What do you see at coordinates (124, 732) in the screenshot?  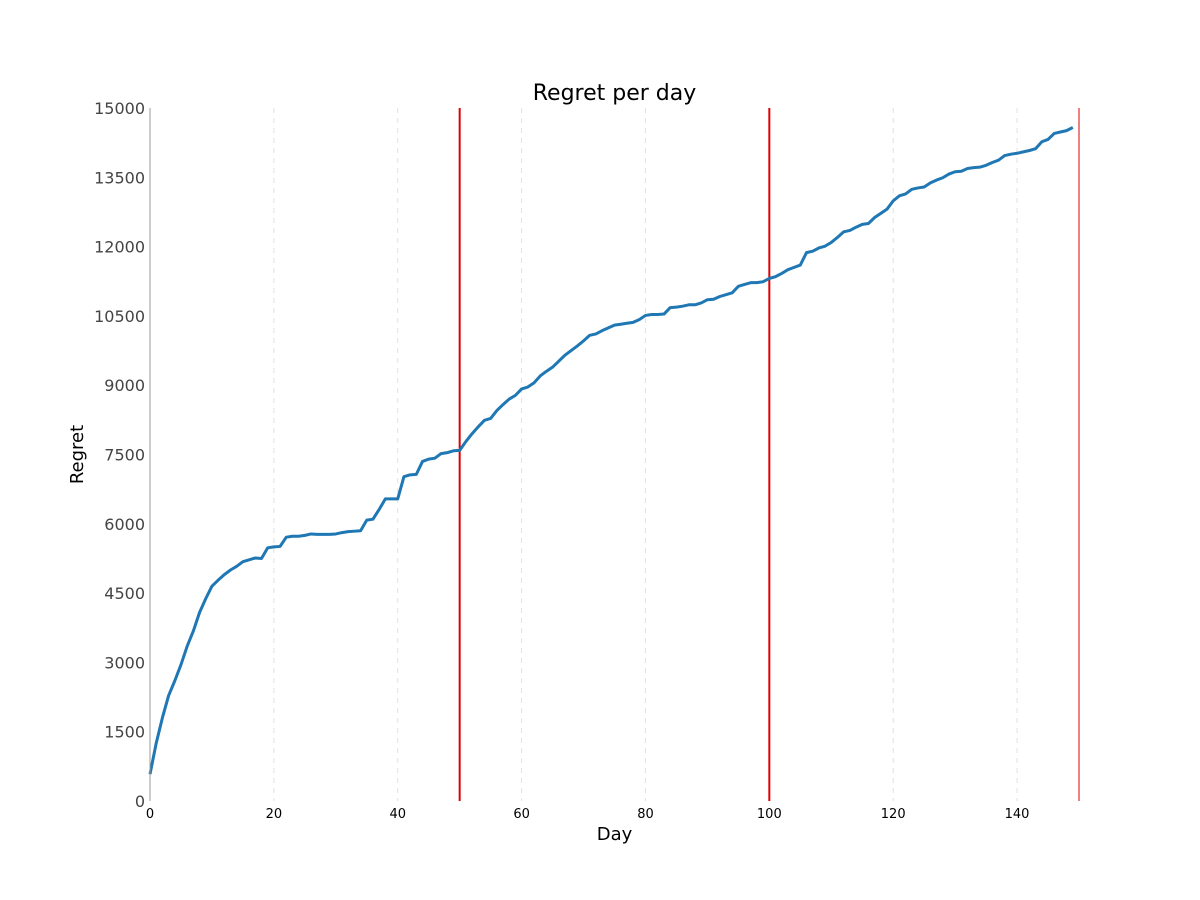 I see `y-tick-label: 1500` at bounding box center [124, 732].